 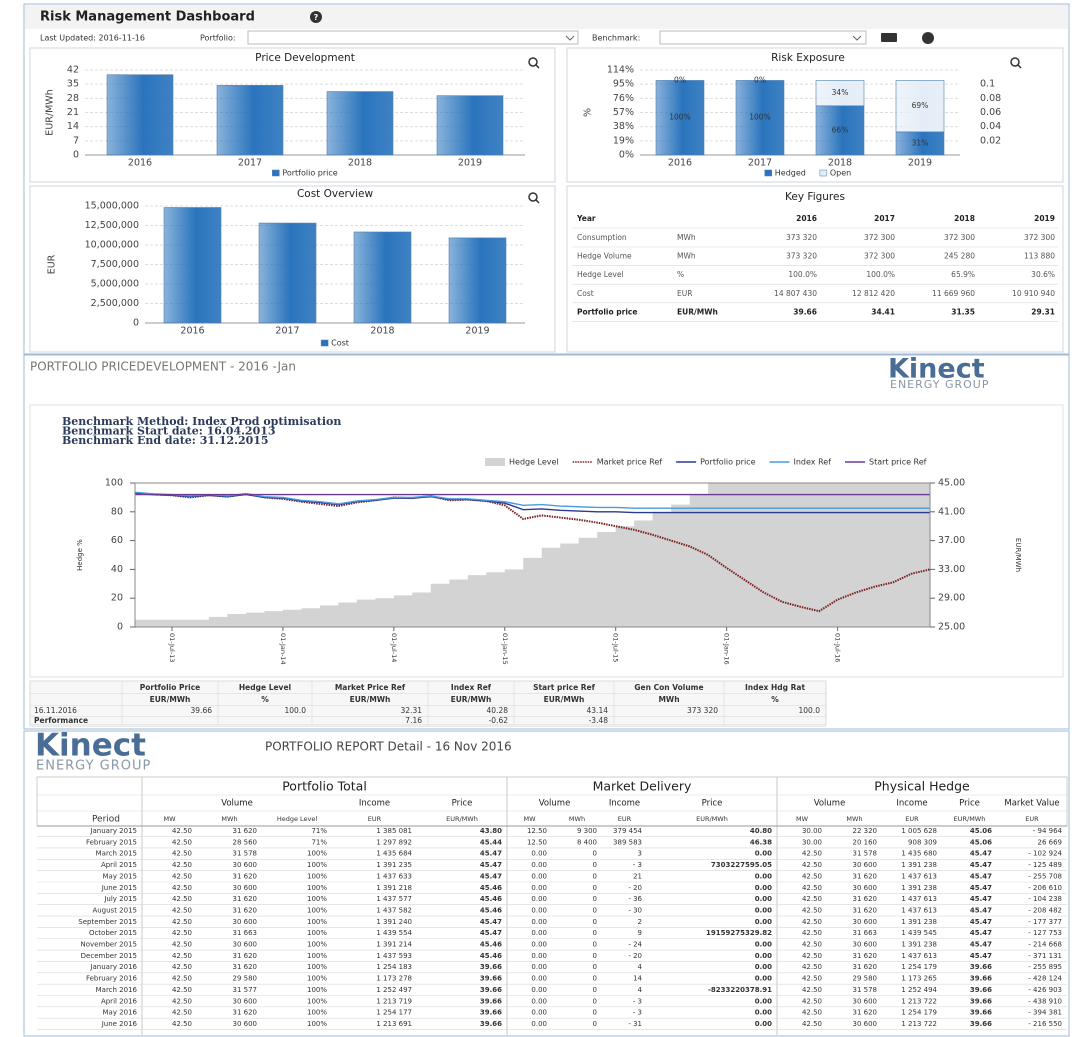 What do you see at coordinates (813, 462) in the screenshot?
I see `legend-label: Index Ref` at bounding box center [813, 462].